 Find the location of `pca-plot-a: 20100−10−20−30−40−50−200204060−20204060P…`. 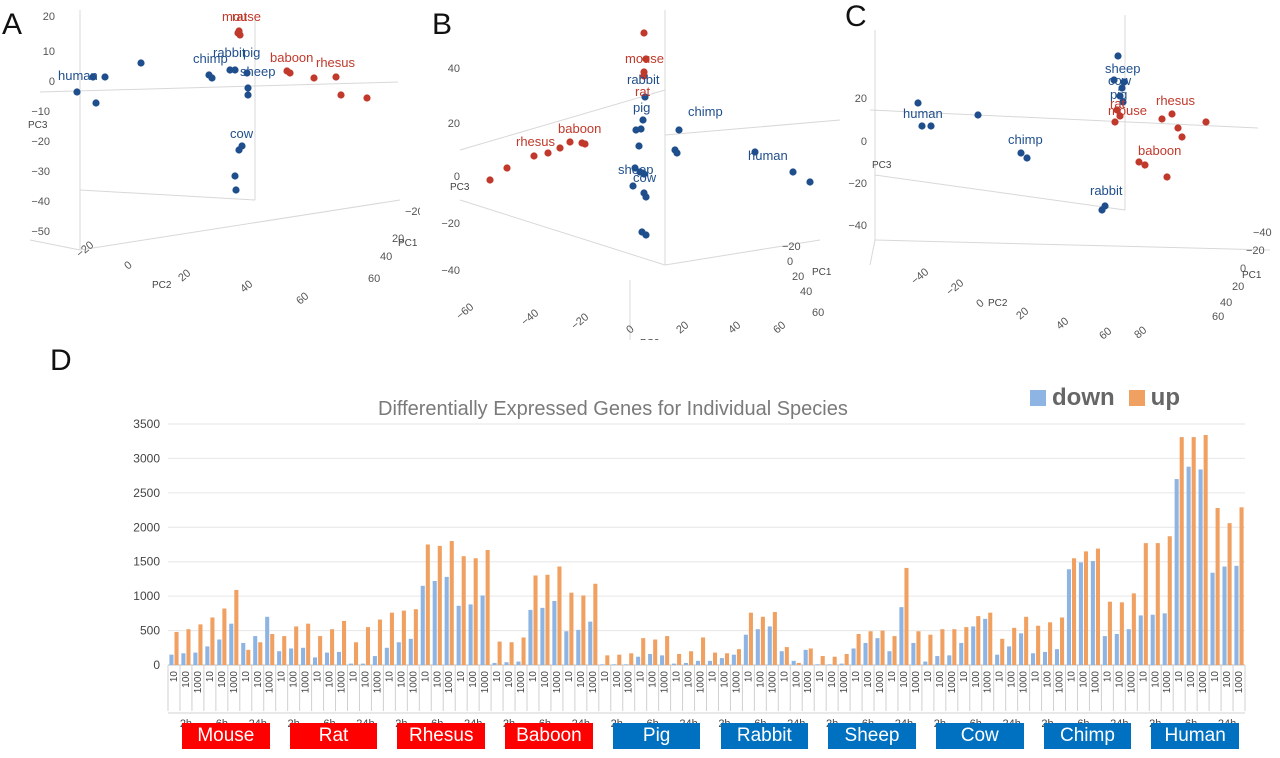

pca-plot-a: 20100−10−20−30−40−50−200204060−20204060P… is located at coordinates (224, 158).